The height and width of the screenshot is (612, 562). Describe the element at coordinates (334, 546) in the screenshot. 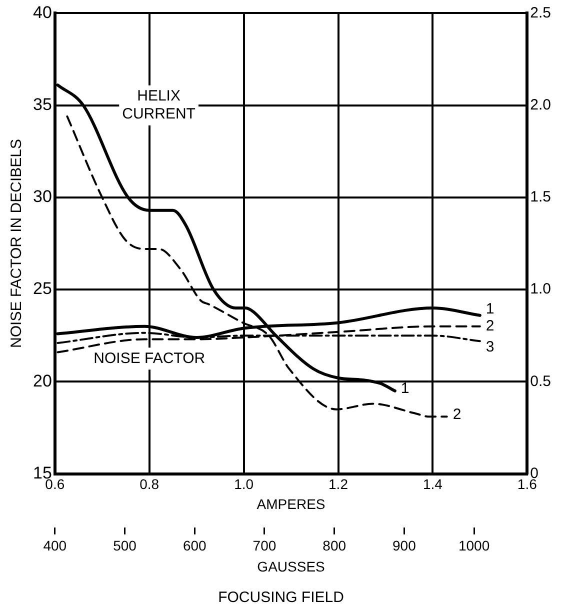

I see `x2-tick-label: 800` at that location.